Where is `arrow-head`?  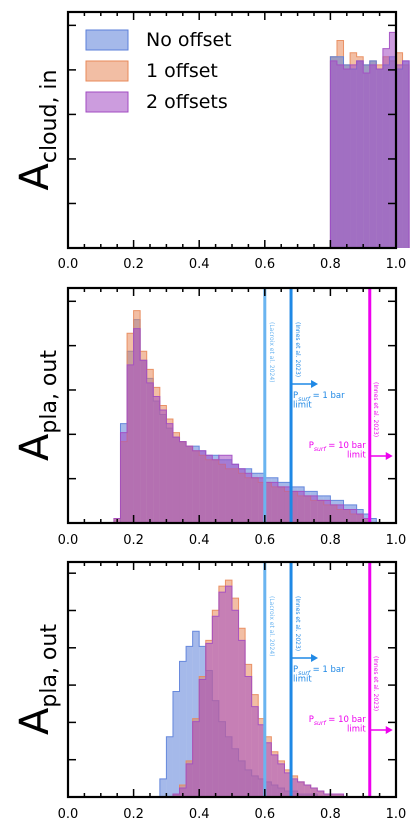 arrow-head is located at coordinates (315, 384).